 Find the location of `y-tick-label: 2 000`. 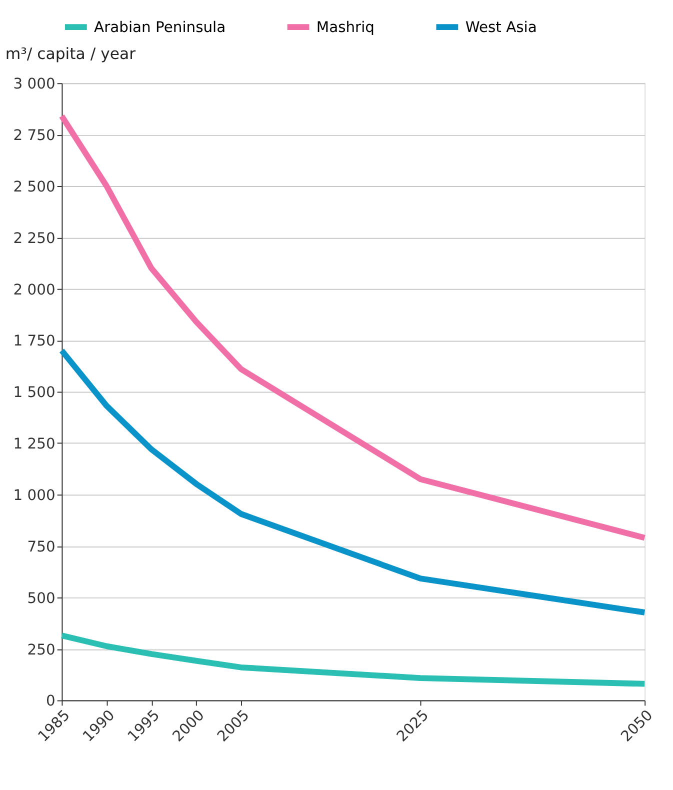

y-tick-label: 2 000 is located at coordinates (34, 289).